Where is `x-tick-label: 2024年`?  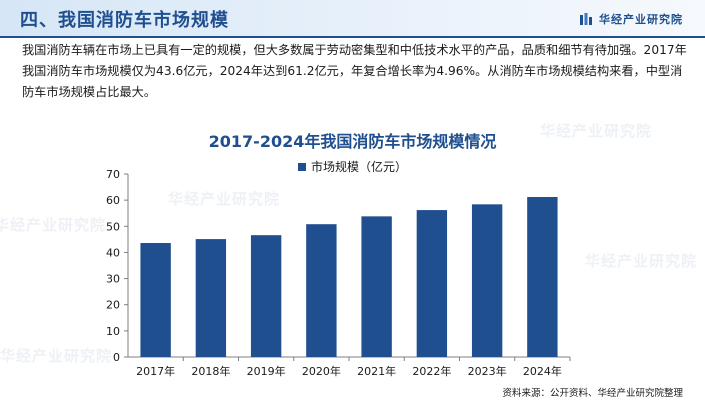
x-tick-label: 2024年 is located at coordinates (542, 371).